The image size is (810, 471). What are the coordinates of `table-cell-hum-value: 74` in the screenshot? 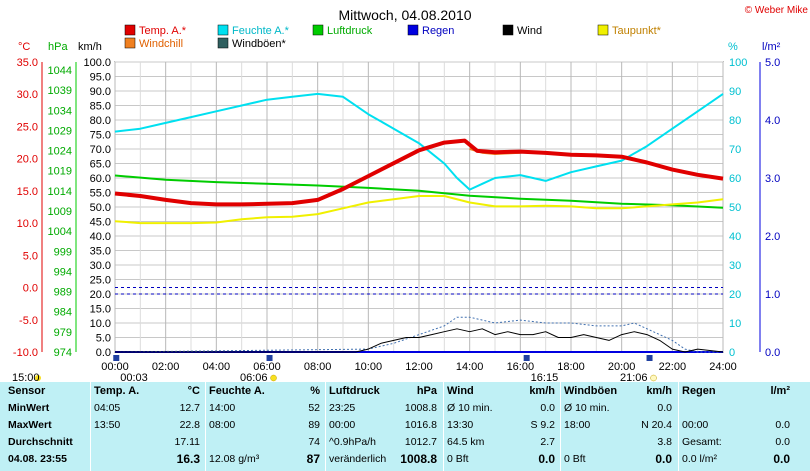 It's located at (314, 442).